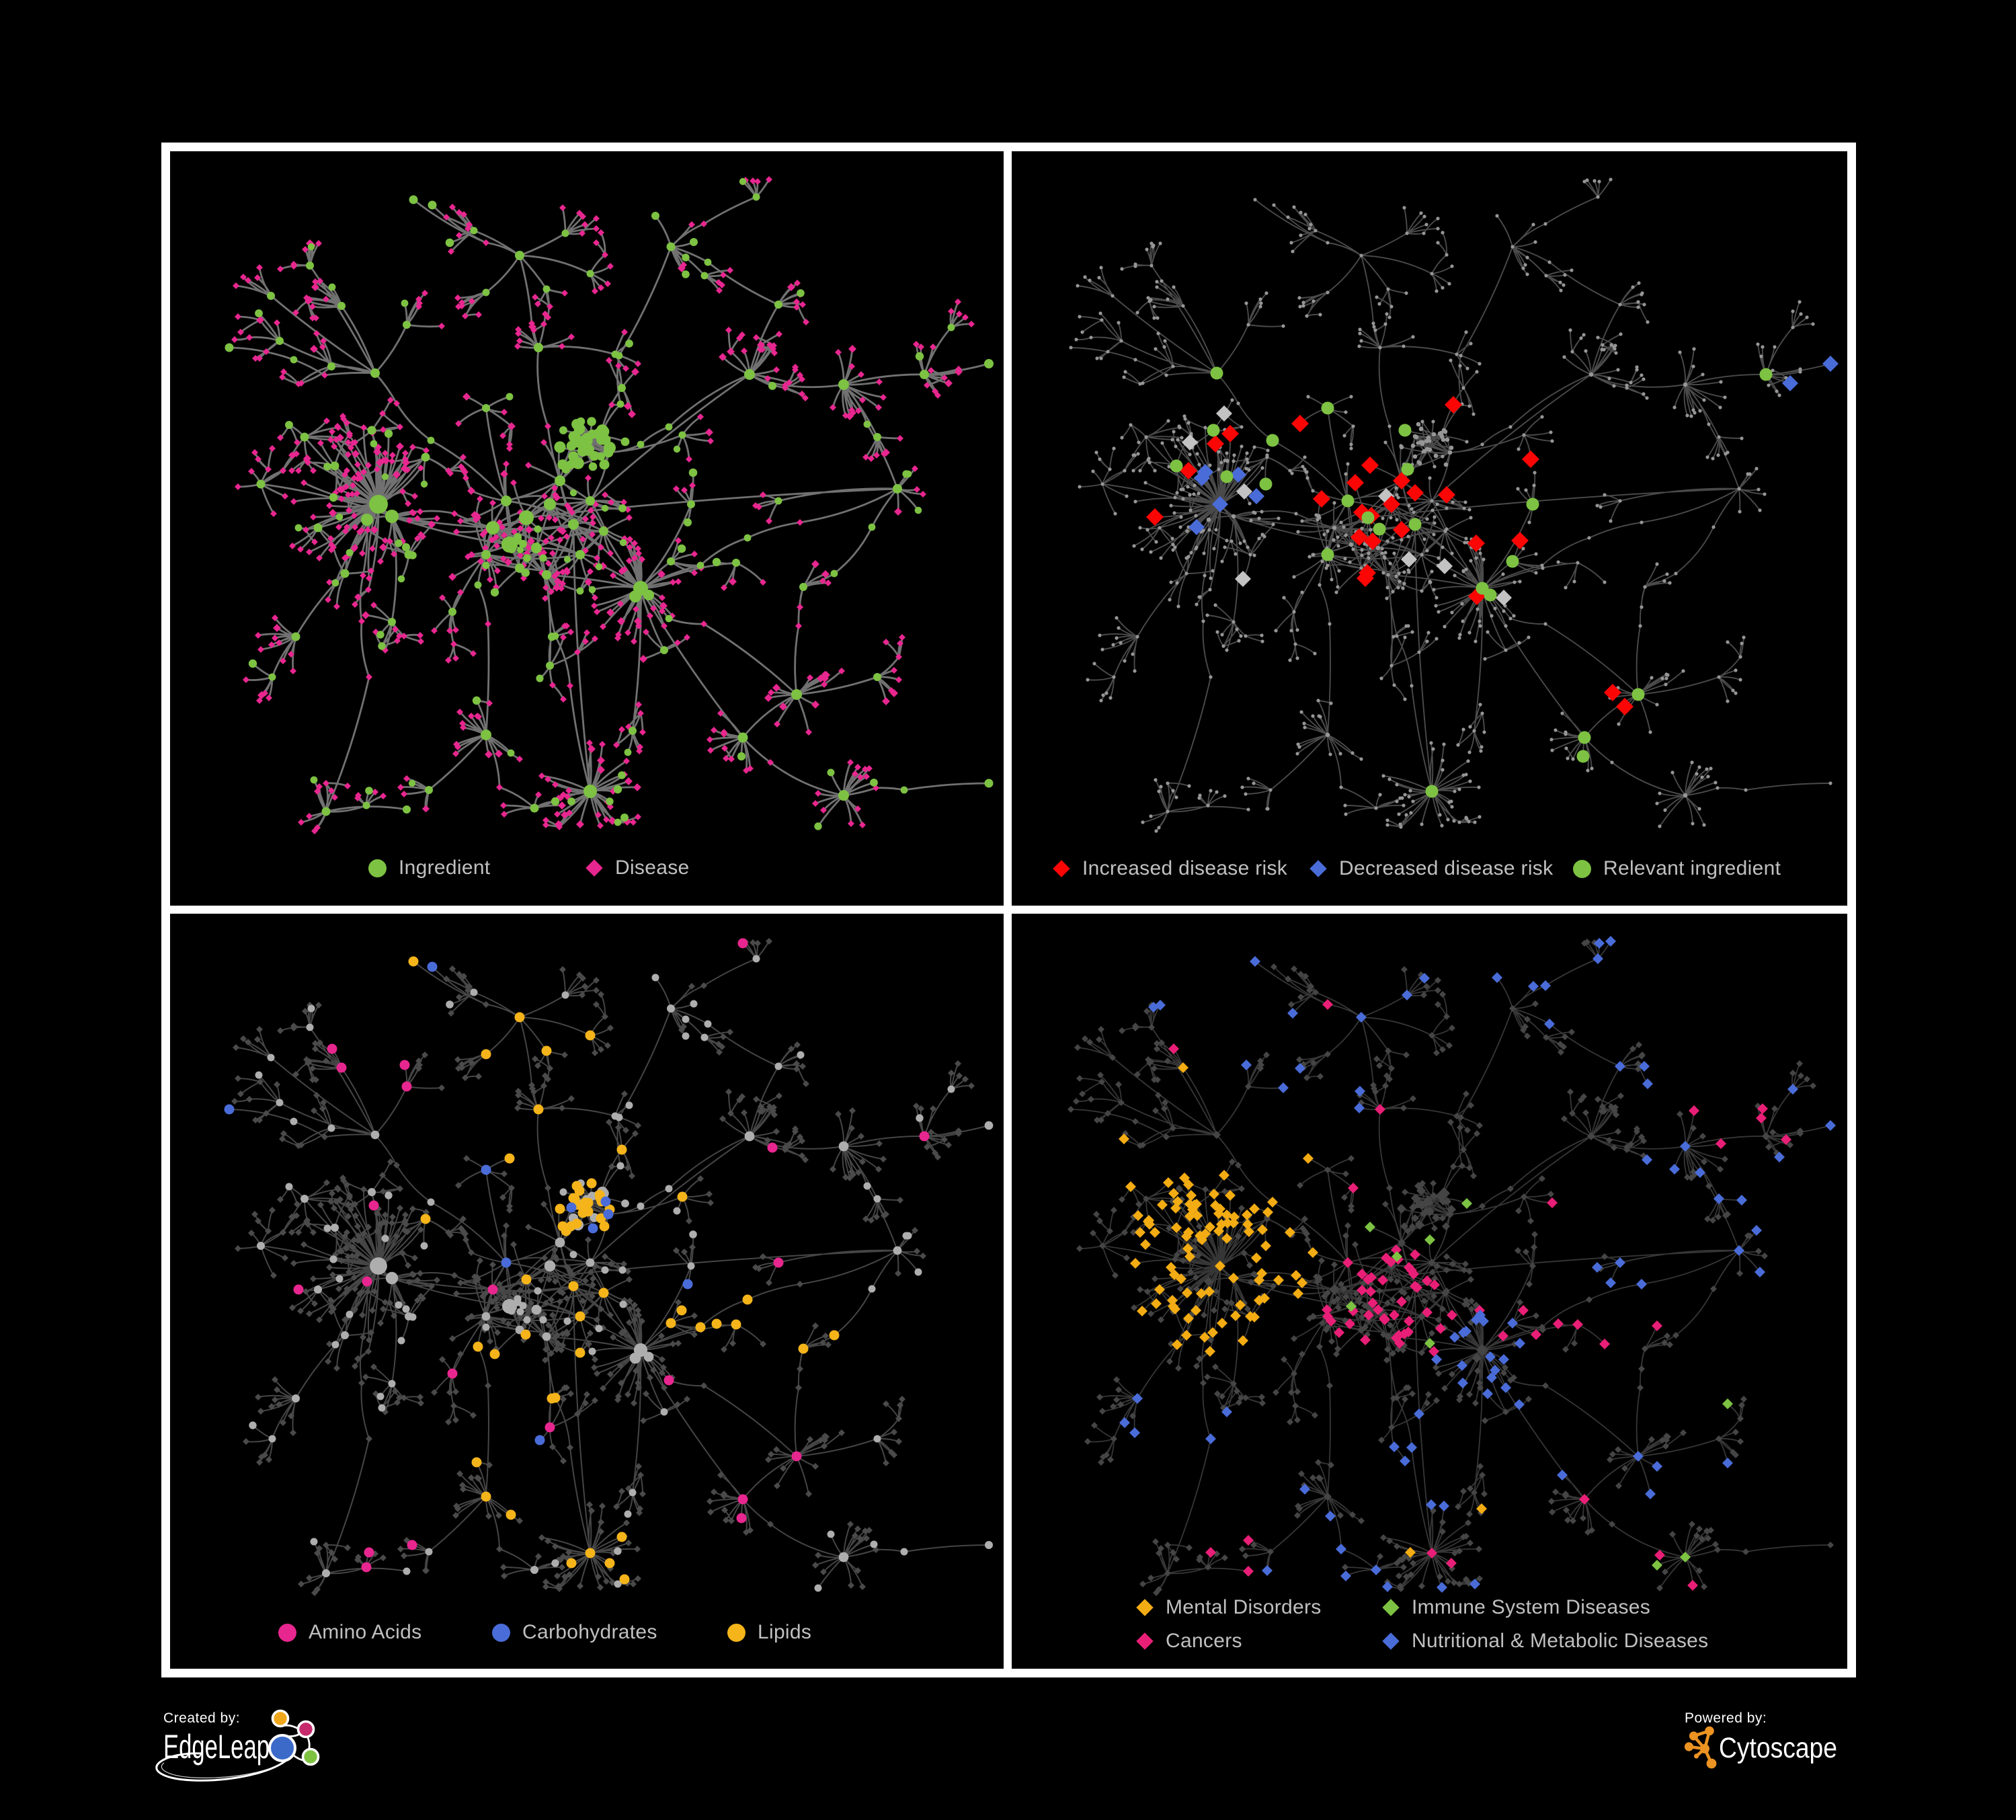  I want to click on svg-text: EdgeLeap, so click(216, 1747).